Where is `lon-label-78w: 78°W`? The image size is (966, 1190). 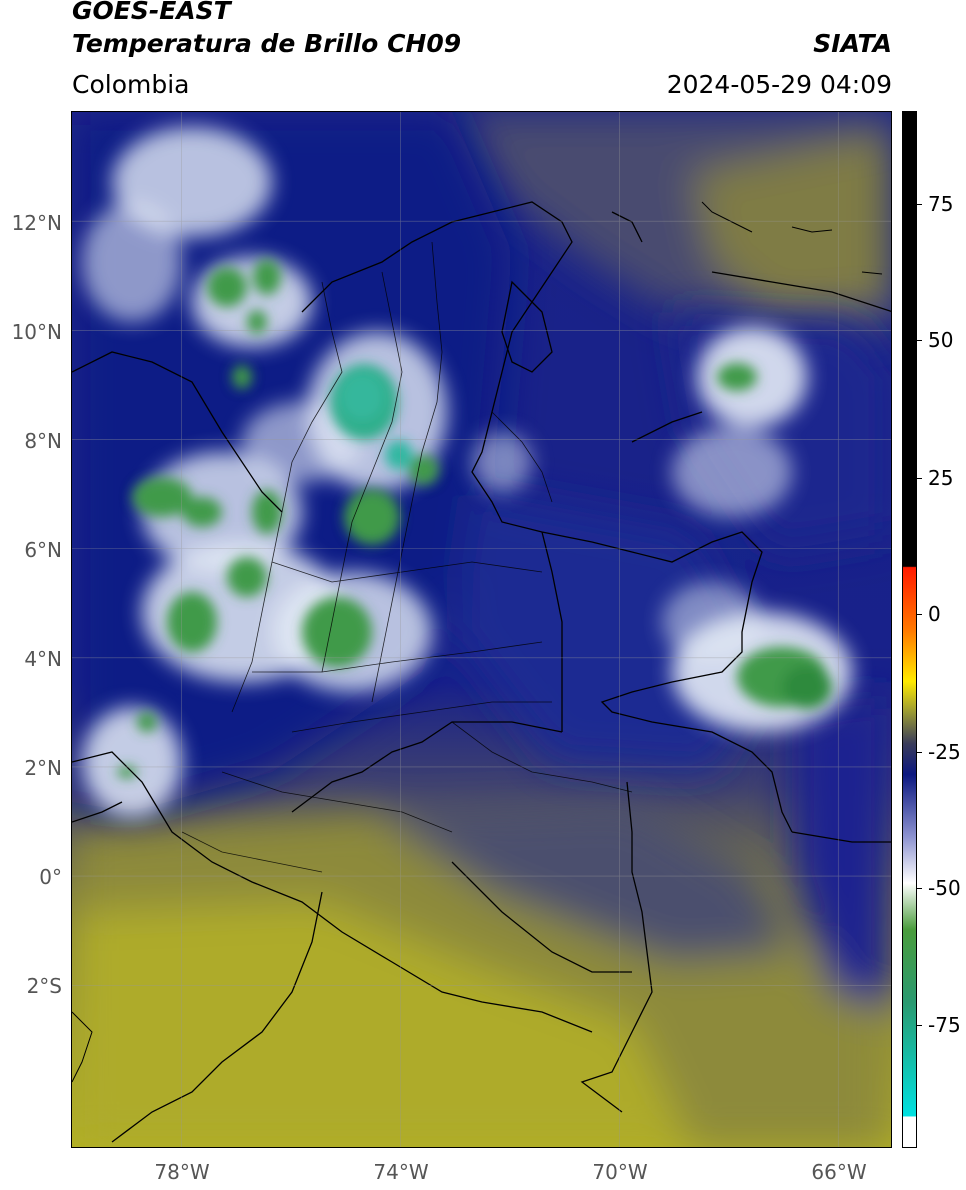 lon-label-78w: 78°W is located at coordinates (182, 1172).